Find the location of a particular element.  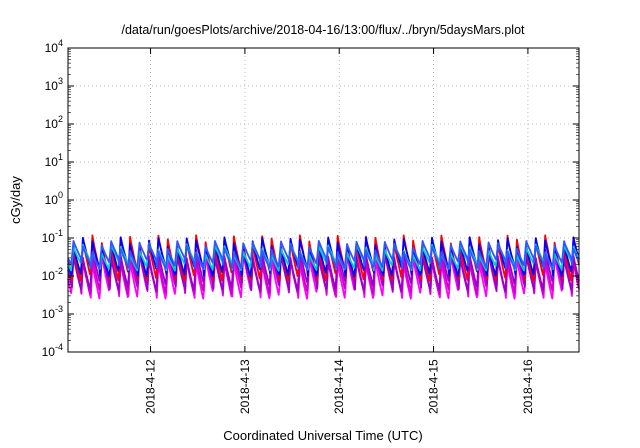

y-axis-label: cGy/day is located at coordinates (15, 200).